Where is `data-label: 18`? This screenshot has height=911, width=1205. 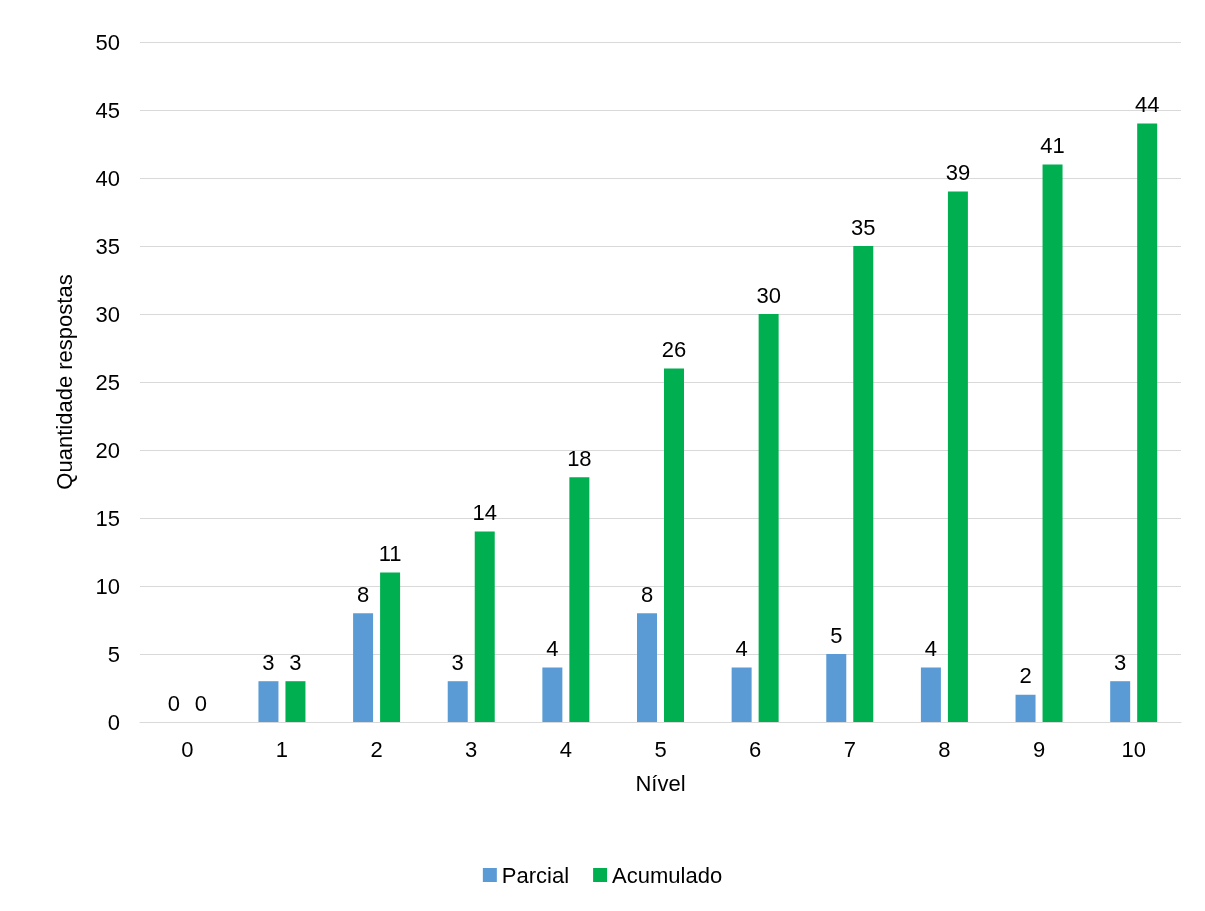 data-label: 18 is located at coordinates (579, 458).